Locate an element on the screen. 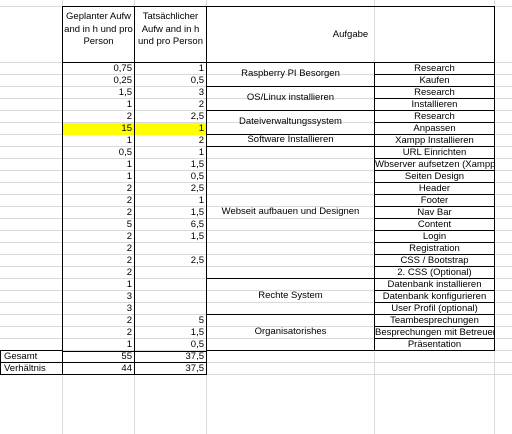 Image resolution: width=512 pixels, height=434 pixels. task-group-cell: Organisatorishes is located at coordinates (291, 332).